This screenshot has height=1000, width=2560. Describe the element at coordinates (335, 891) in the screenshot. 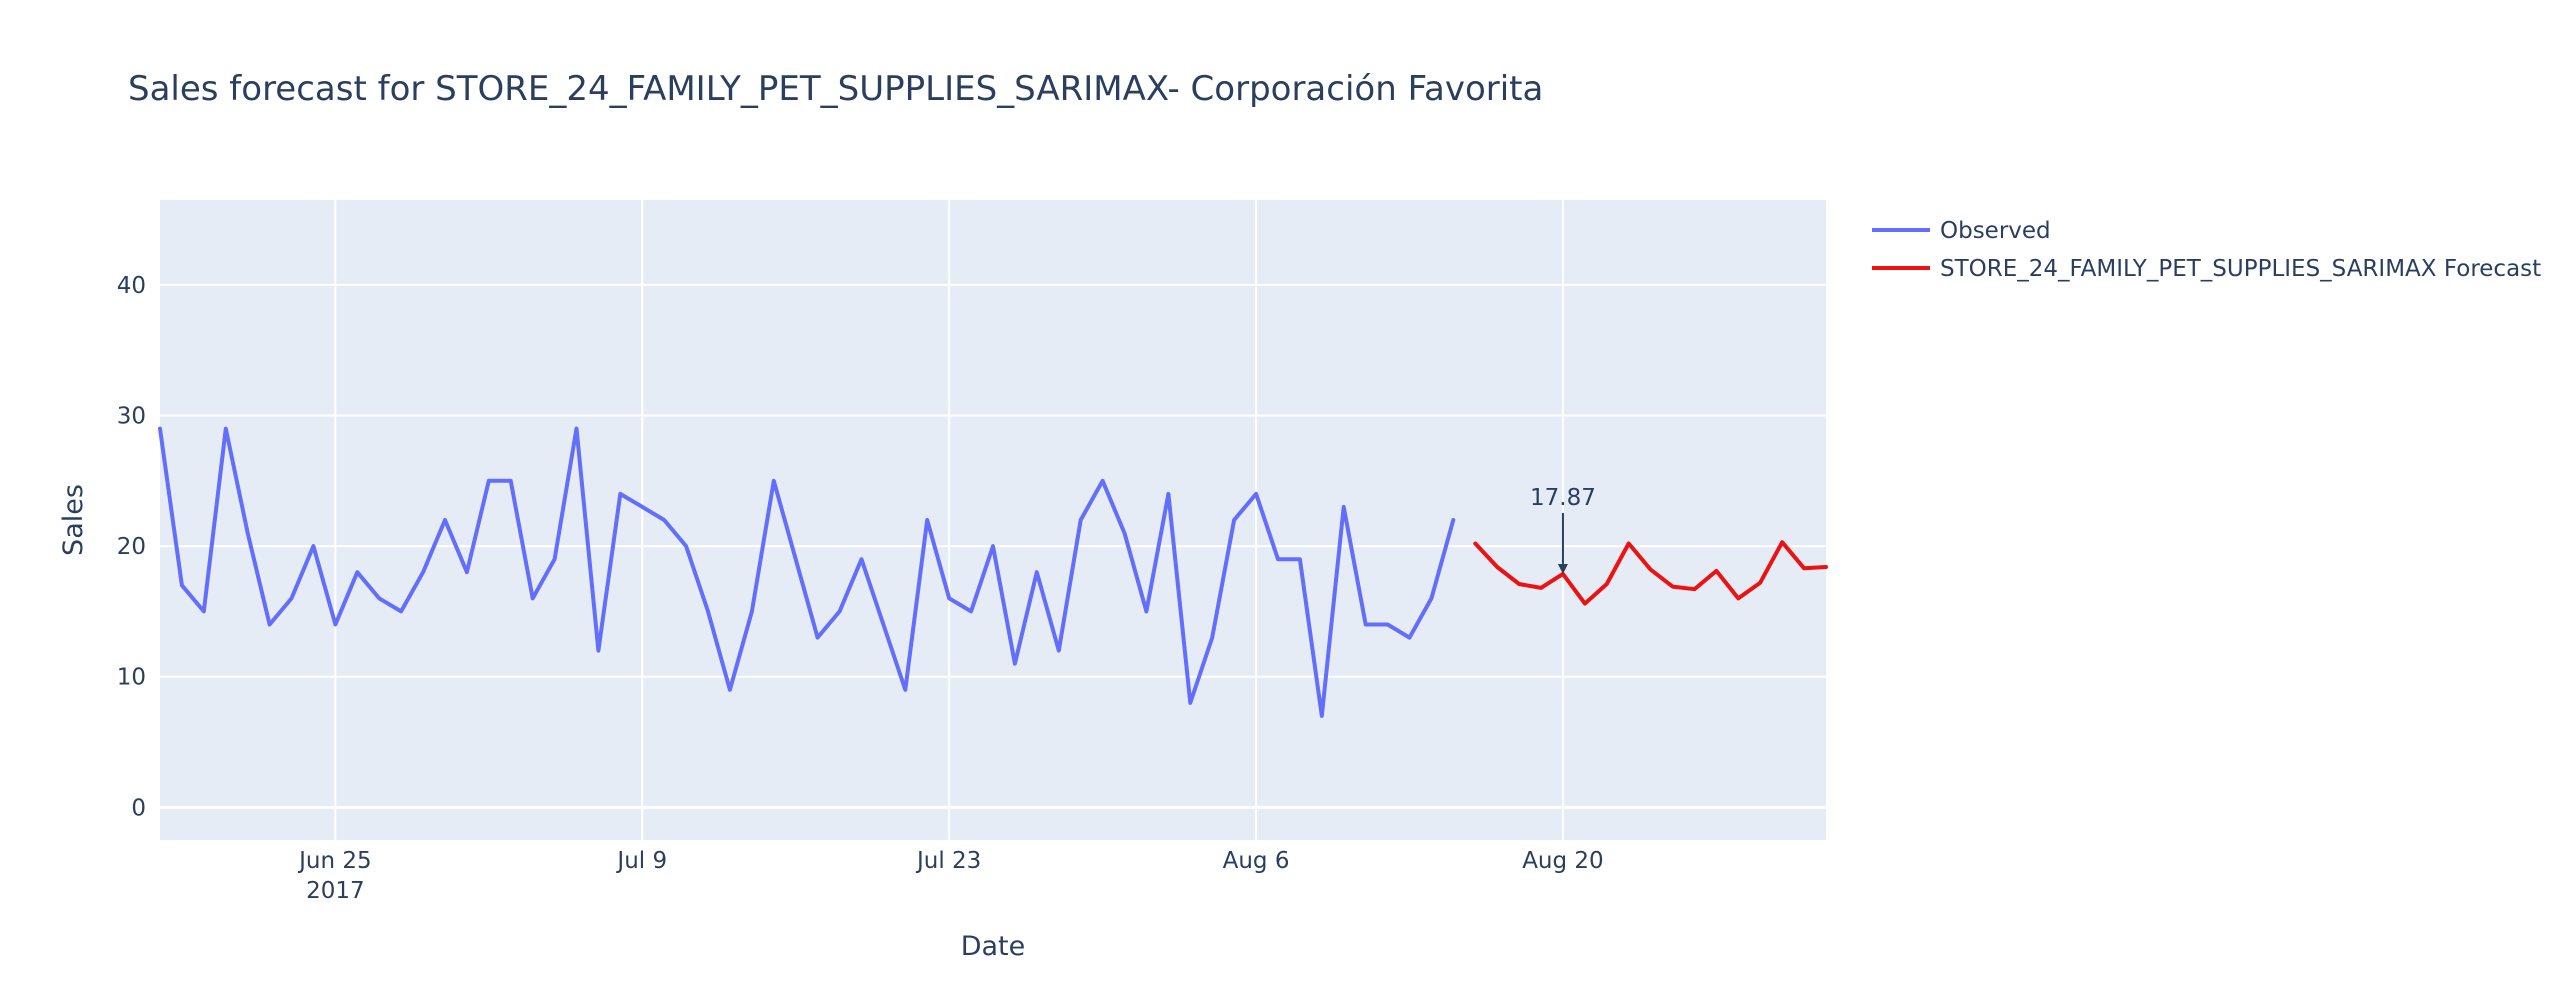

I see `x-tick-sublabel: 2017` at that location.